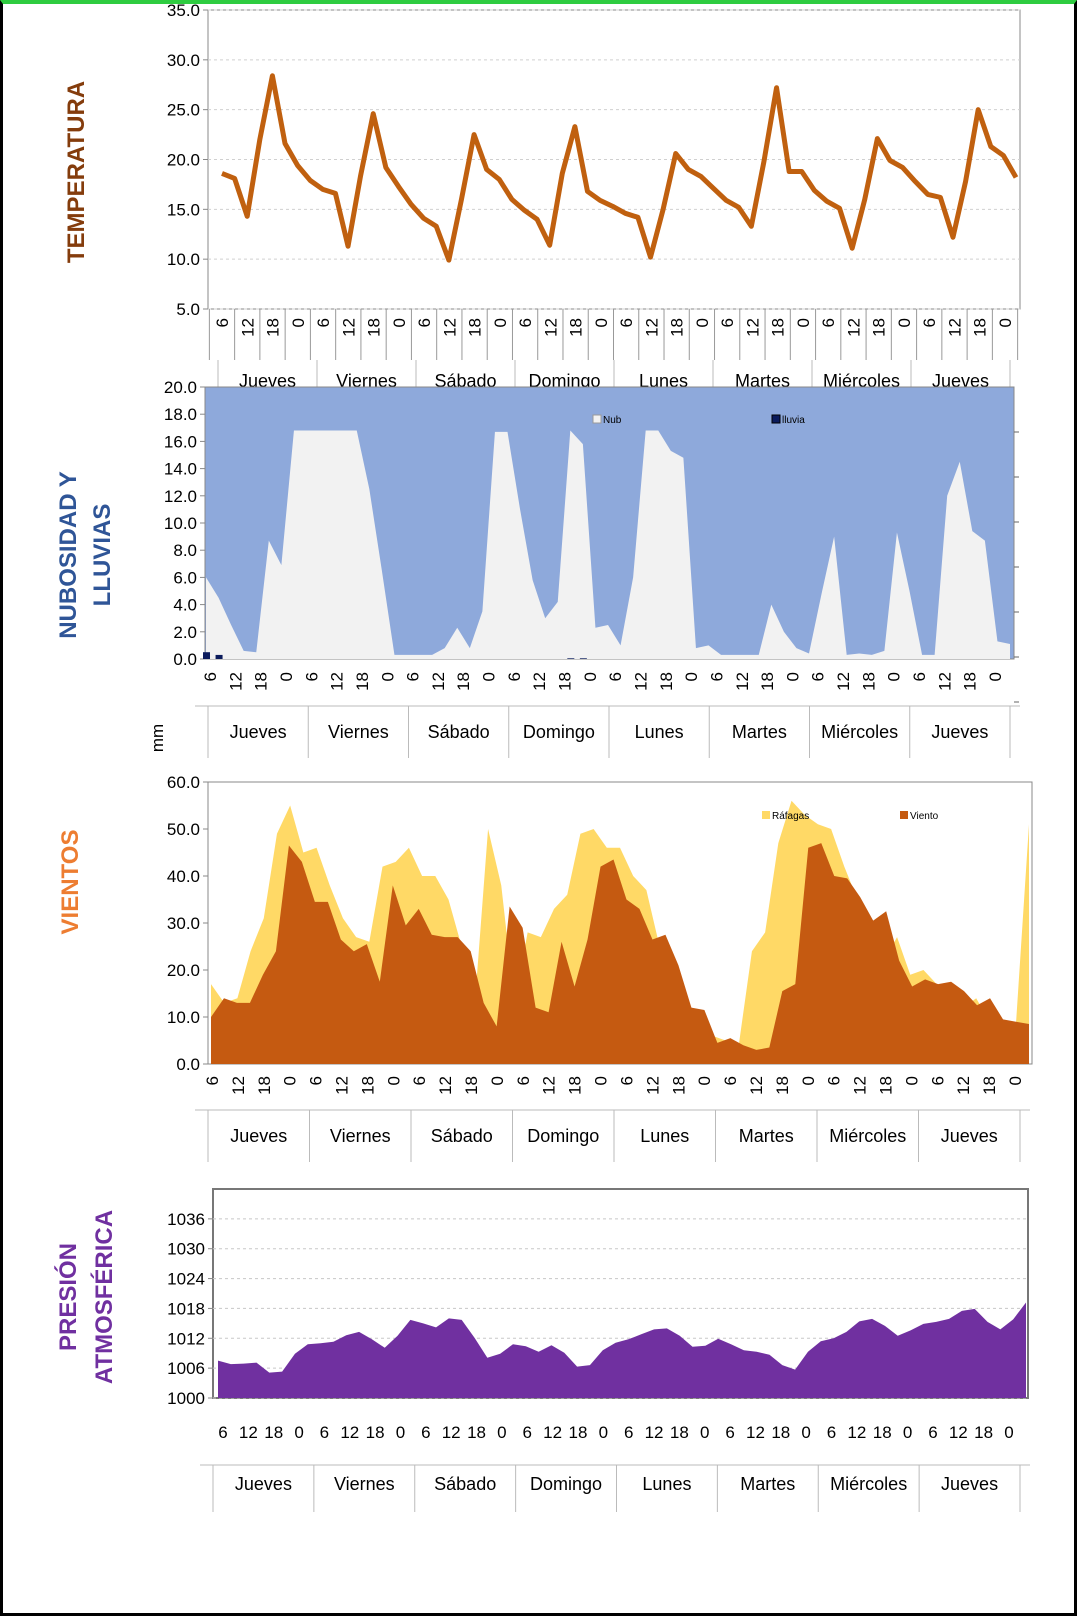 This screenshot has width=1077, height=1616. What do you see at coordinates (186, 1368) in the screenshot?
I see `y-tick-label: 1006` at bounding box center [186, 1368].